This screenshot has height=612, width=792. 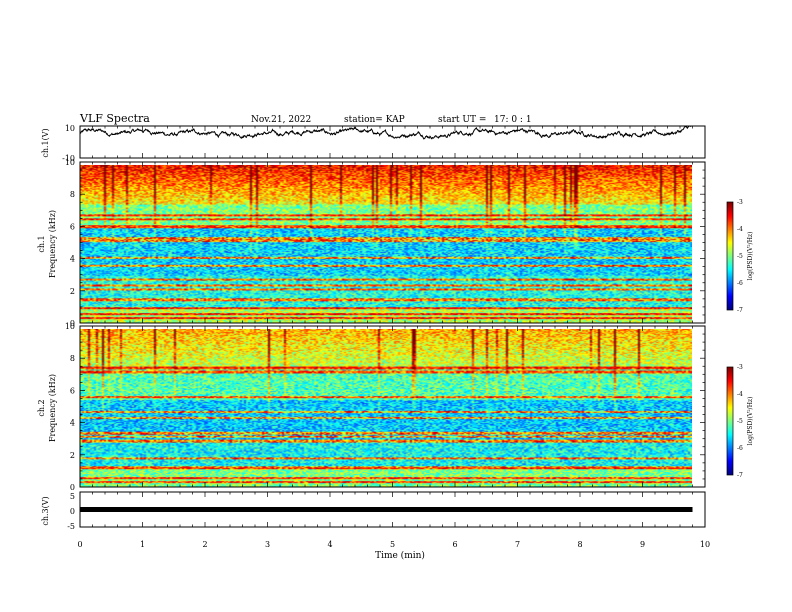 What do you see at coordinates (72, 291) in the screenshot?
I see `spec1-ytick-label-2: 2` at bounding box center [72, 291].